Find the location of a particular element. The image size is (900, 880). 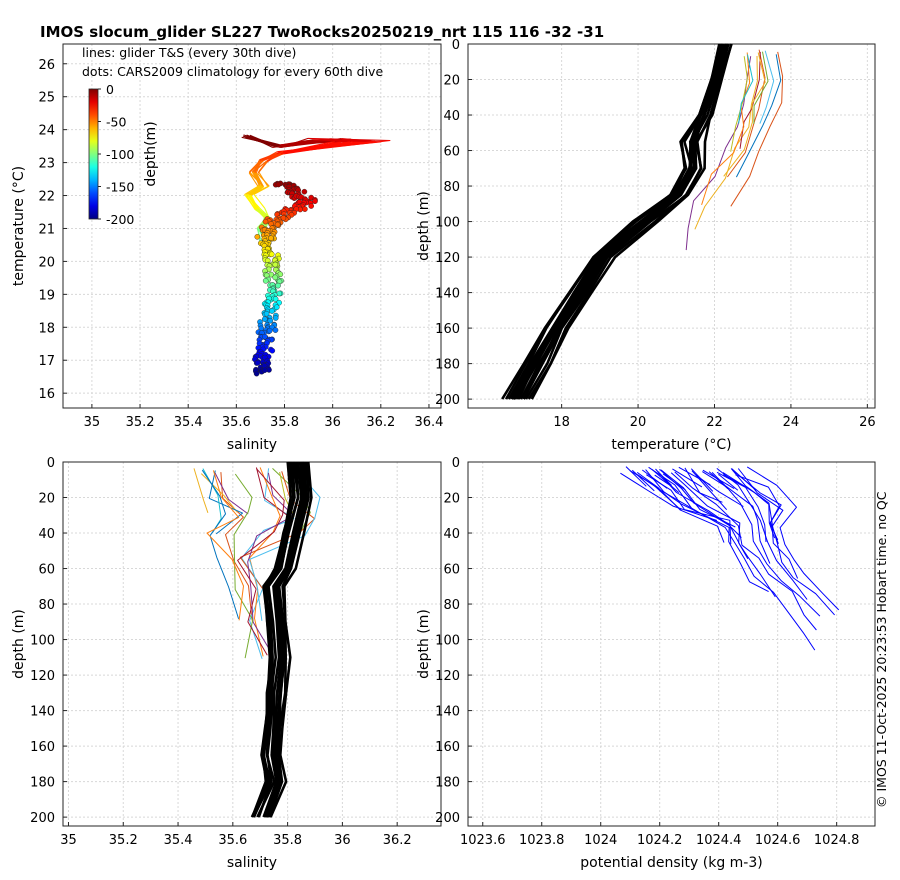

y-tick-label: 160 is located at coordinates (447, 747).